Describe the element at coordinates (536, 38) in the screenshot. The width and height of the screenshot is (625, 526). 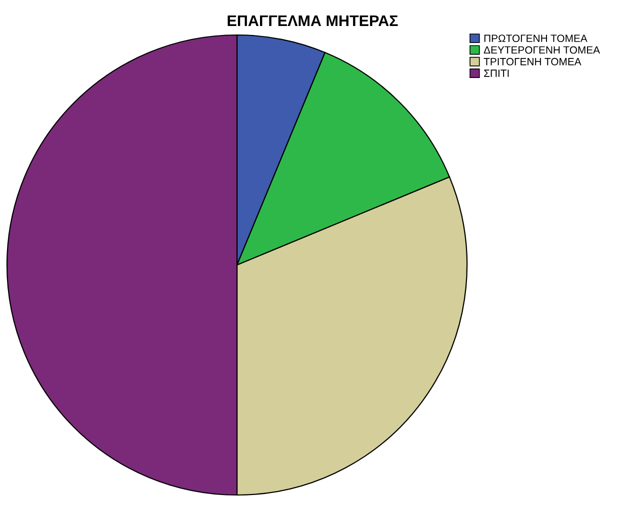
I see `legend-label: ΠΡΩΤΟΓΕΝΗ ΤΟΜΕΑ` at that location.